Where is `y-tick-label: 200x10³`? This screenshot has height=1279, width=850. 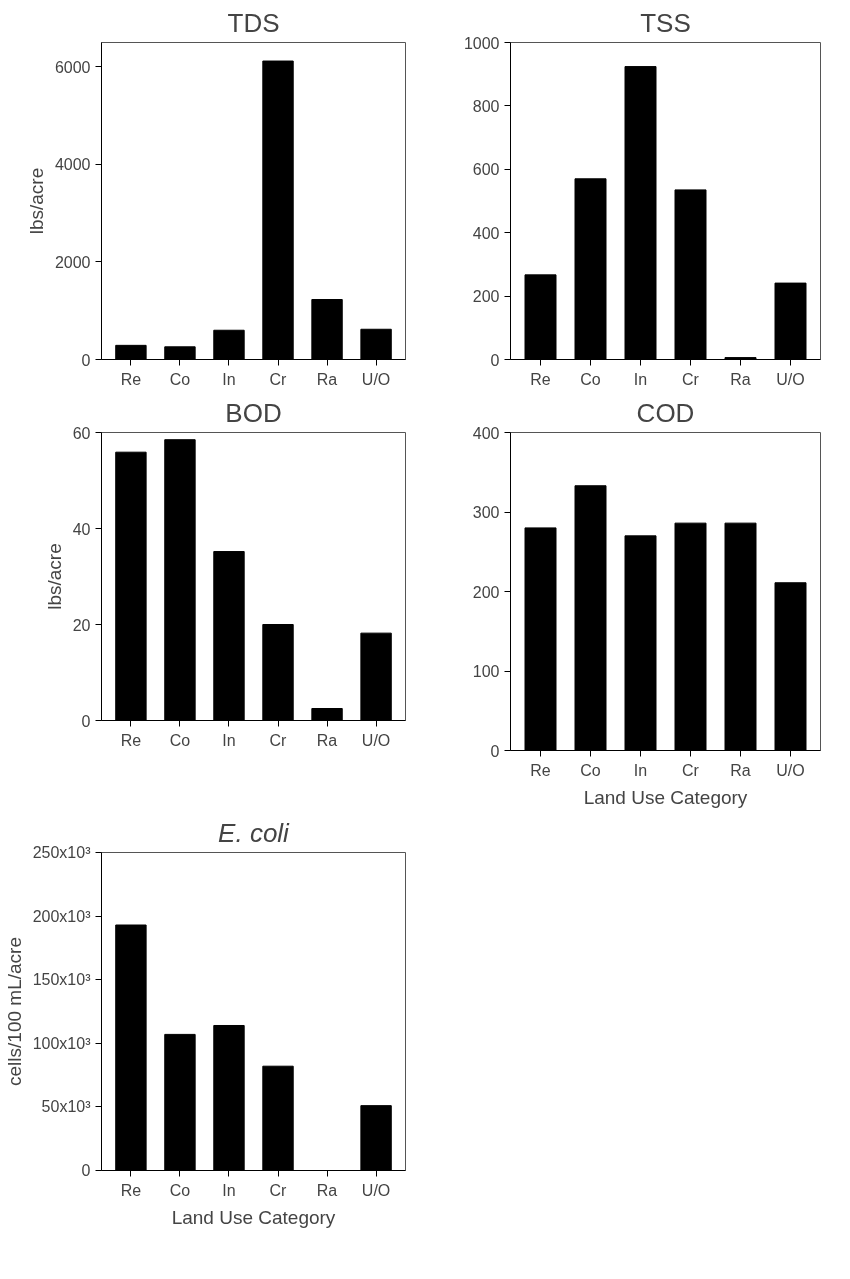
y-tick-label: 200x10³ is located at coordinates (62, 916).